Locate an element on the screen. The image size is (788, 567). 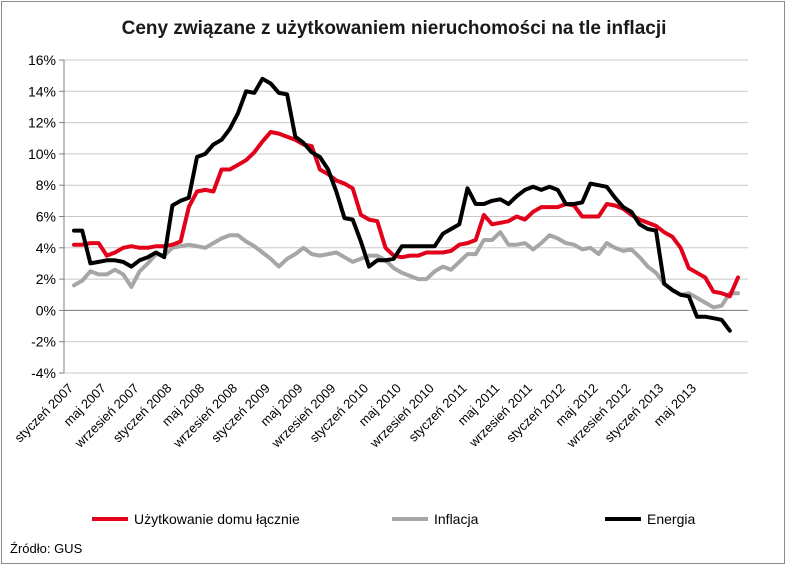
y-tick-label: 10% is located at coordinates (42, 154).